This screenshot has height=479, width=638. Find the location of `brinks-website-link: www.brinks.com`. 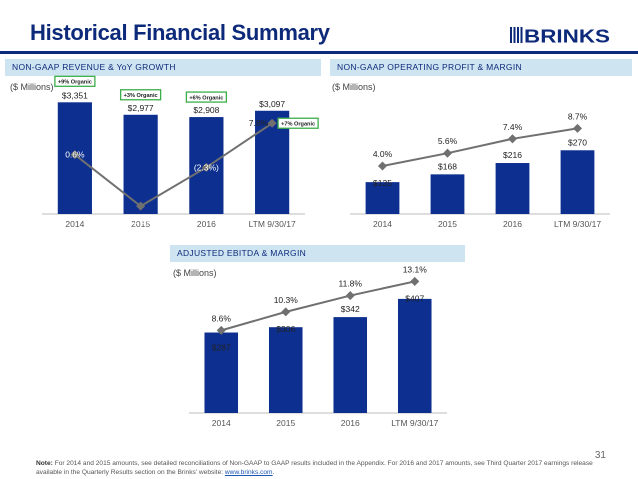

brinks-website-link: www.brinks.com is located at coordinates (248, 472).